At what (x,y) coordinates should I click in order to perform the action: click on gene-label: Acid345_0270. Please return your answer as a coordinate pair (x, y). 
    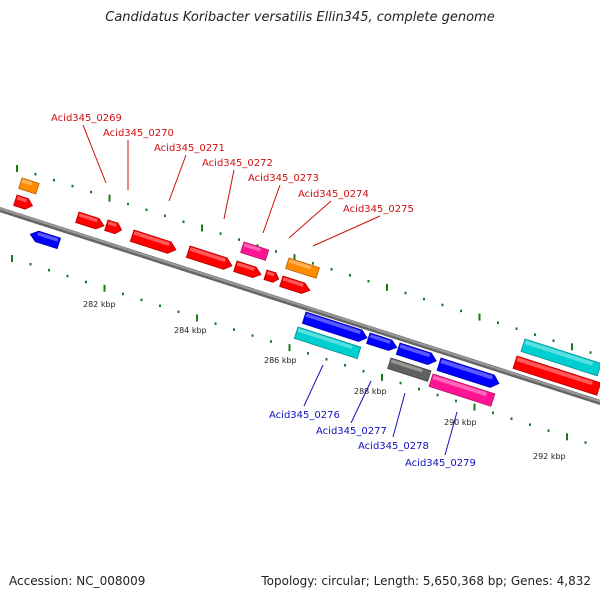
    Looking at the image, I should click on (138, 133).